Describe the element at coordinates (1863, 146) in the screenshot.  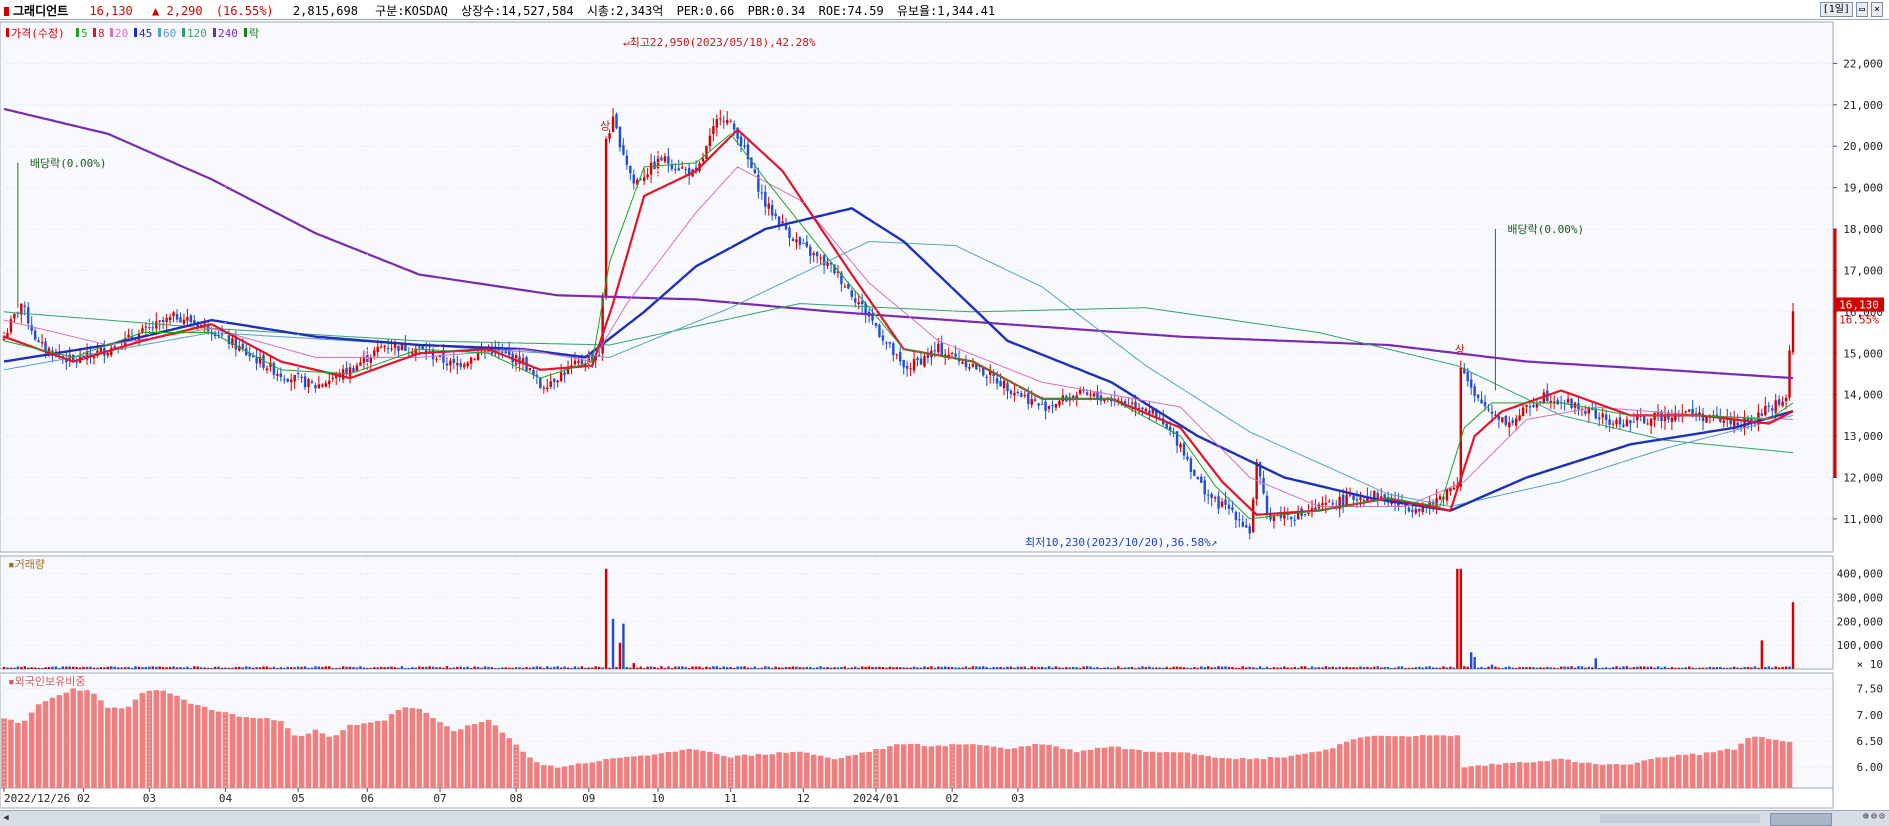
I see `price-tick-label: 20,000` at that location.